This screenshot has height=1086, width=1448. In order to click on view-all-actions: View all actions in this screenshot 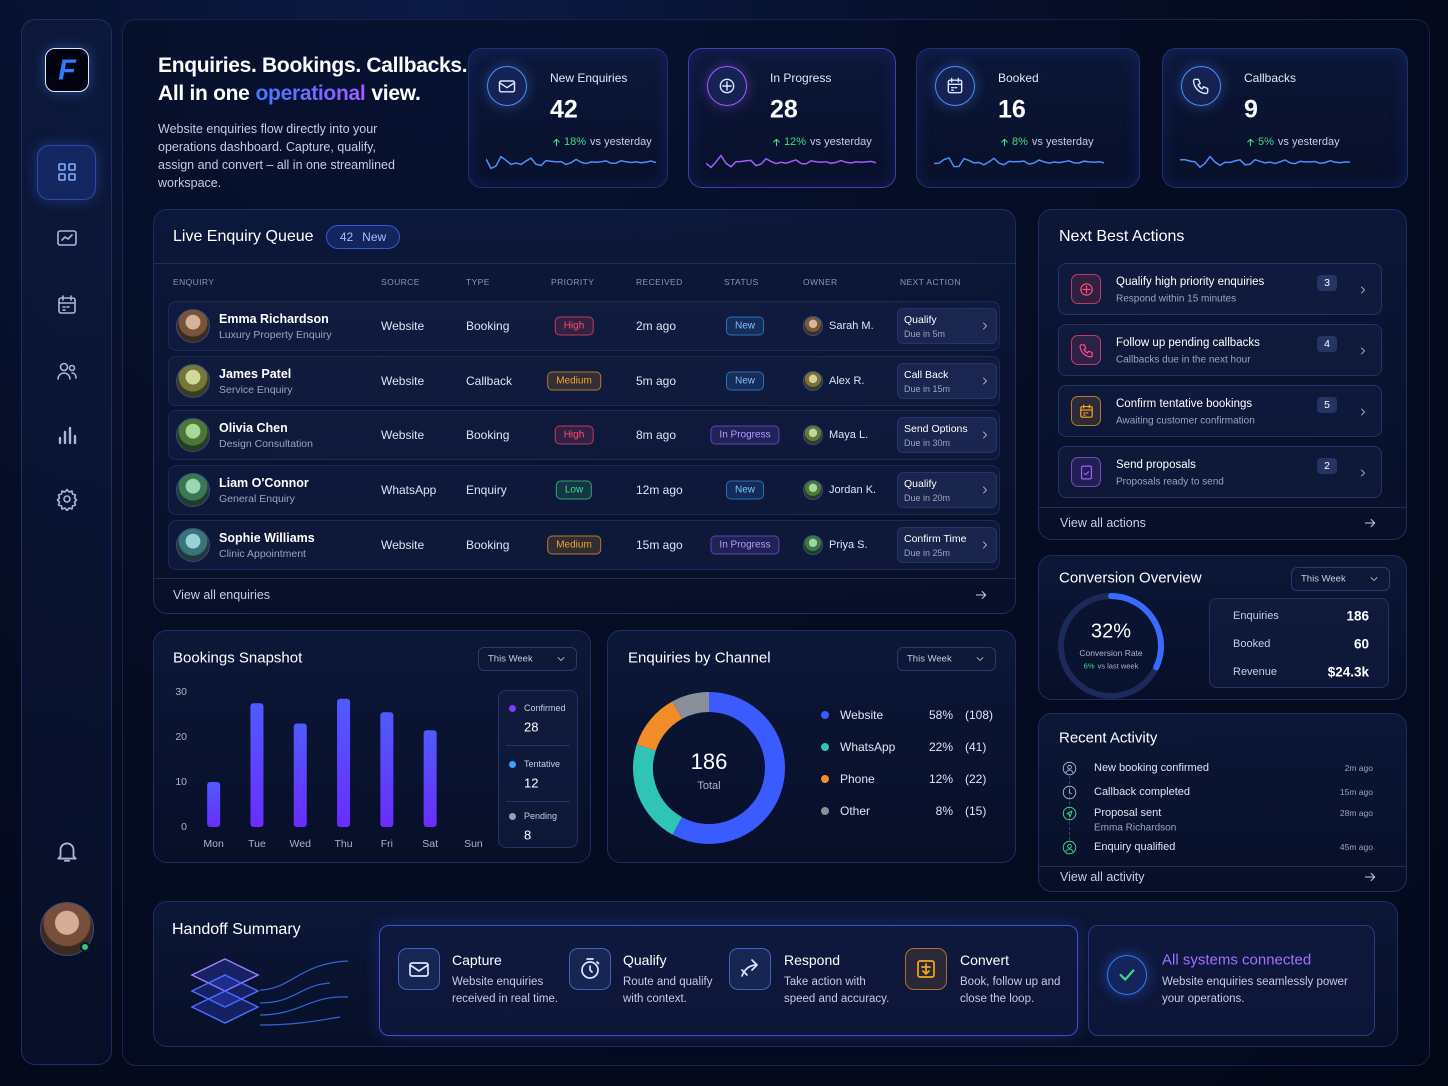, I will do `click(1103, 523)`.